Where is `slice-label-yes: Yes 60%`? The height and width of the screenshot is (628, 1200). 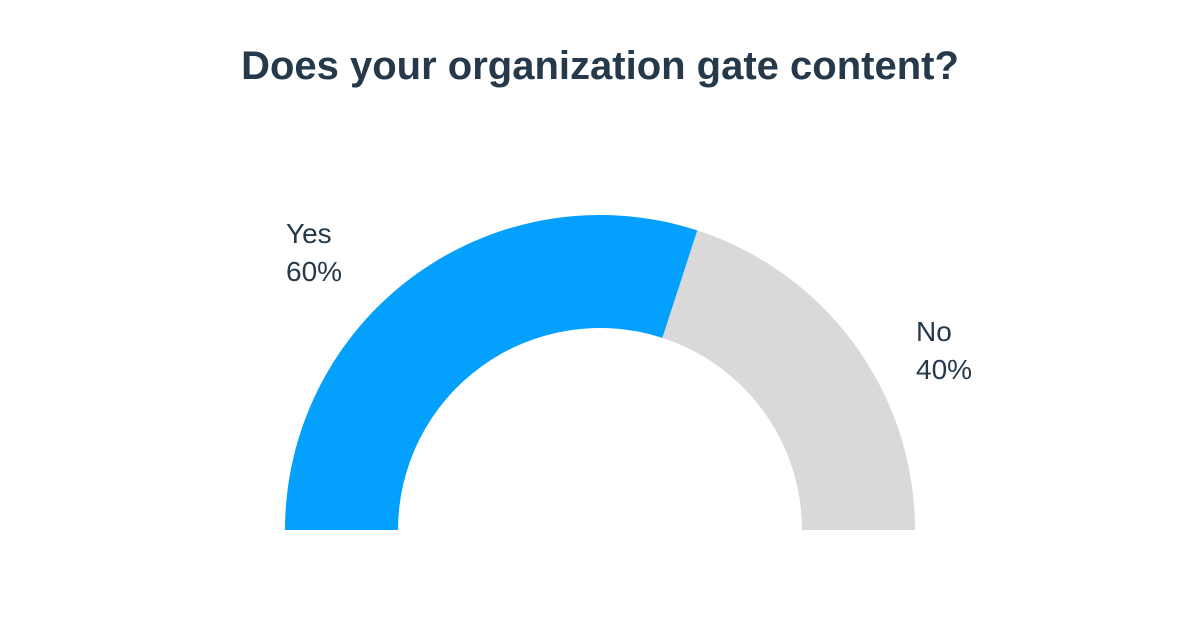 slice-label-yes: Yes 60% is located at coordinates (314, 253).